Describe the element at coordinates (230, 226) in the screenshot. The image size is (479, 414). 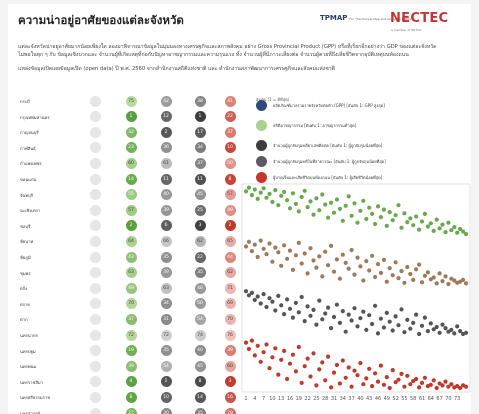
I see `rank-dot: 2` at that location.